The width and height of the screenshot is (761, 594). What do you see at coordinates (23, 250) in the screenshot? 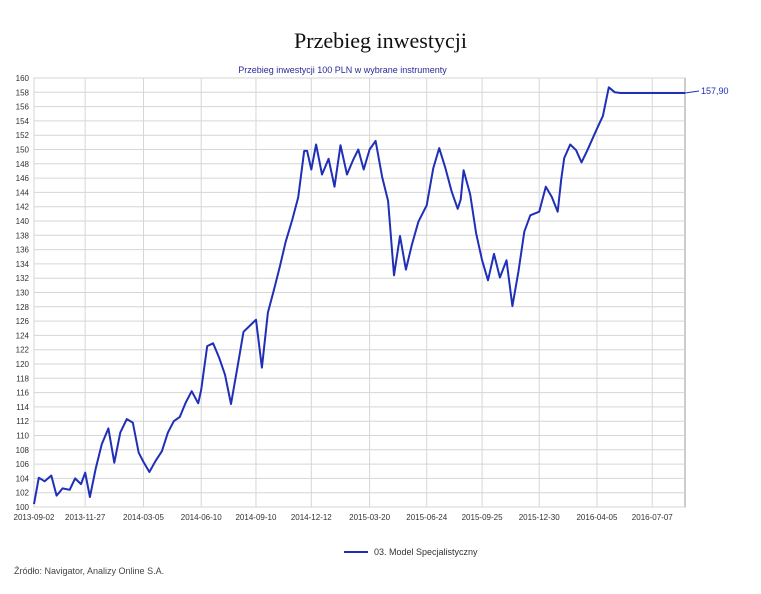
I see `y-tick-label: 136` at bounding box center [23, 250].